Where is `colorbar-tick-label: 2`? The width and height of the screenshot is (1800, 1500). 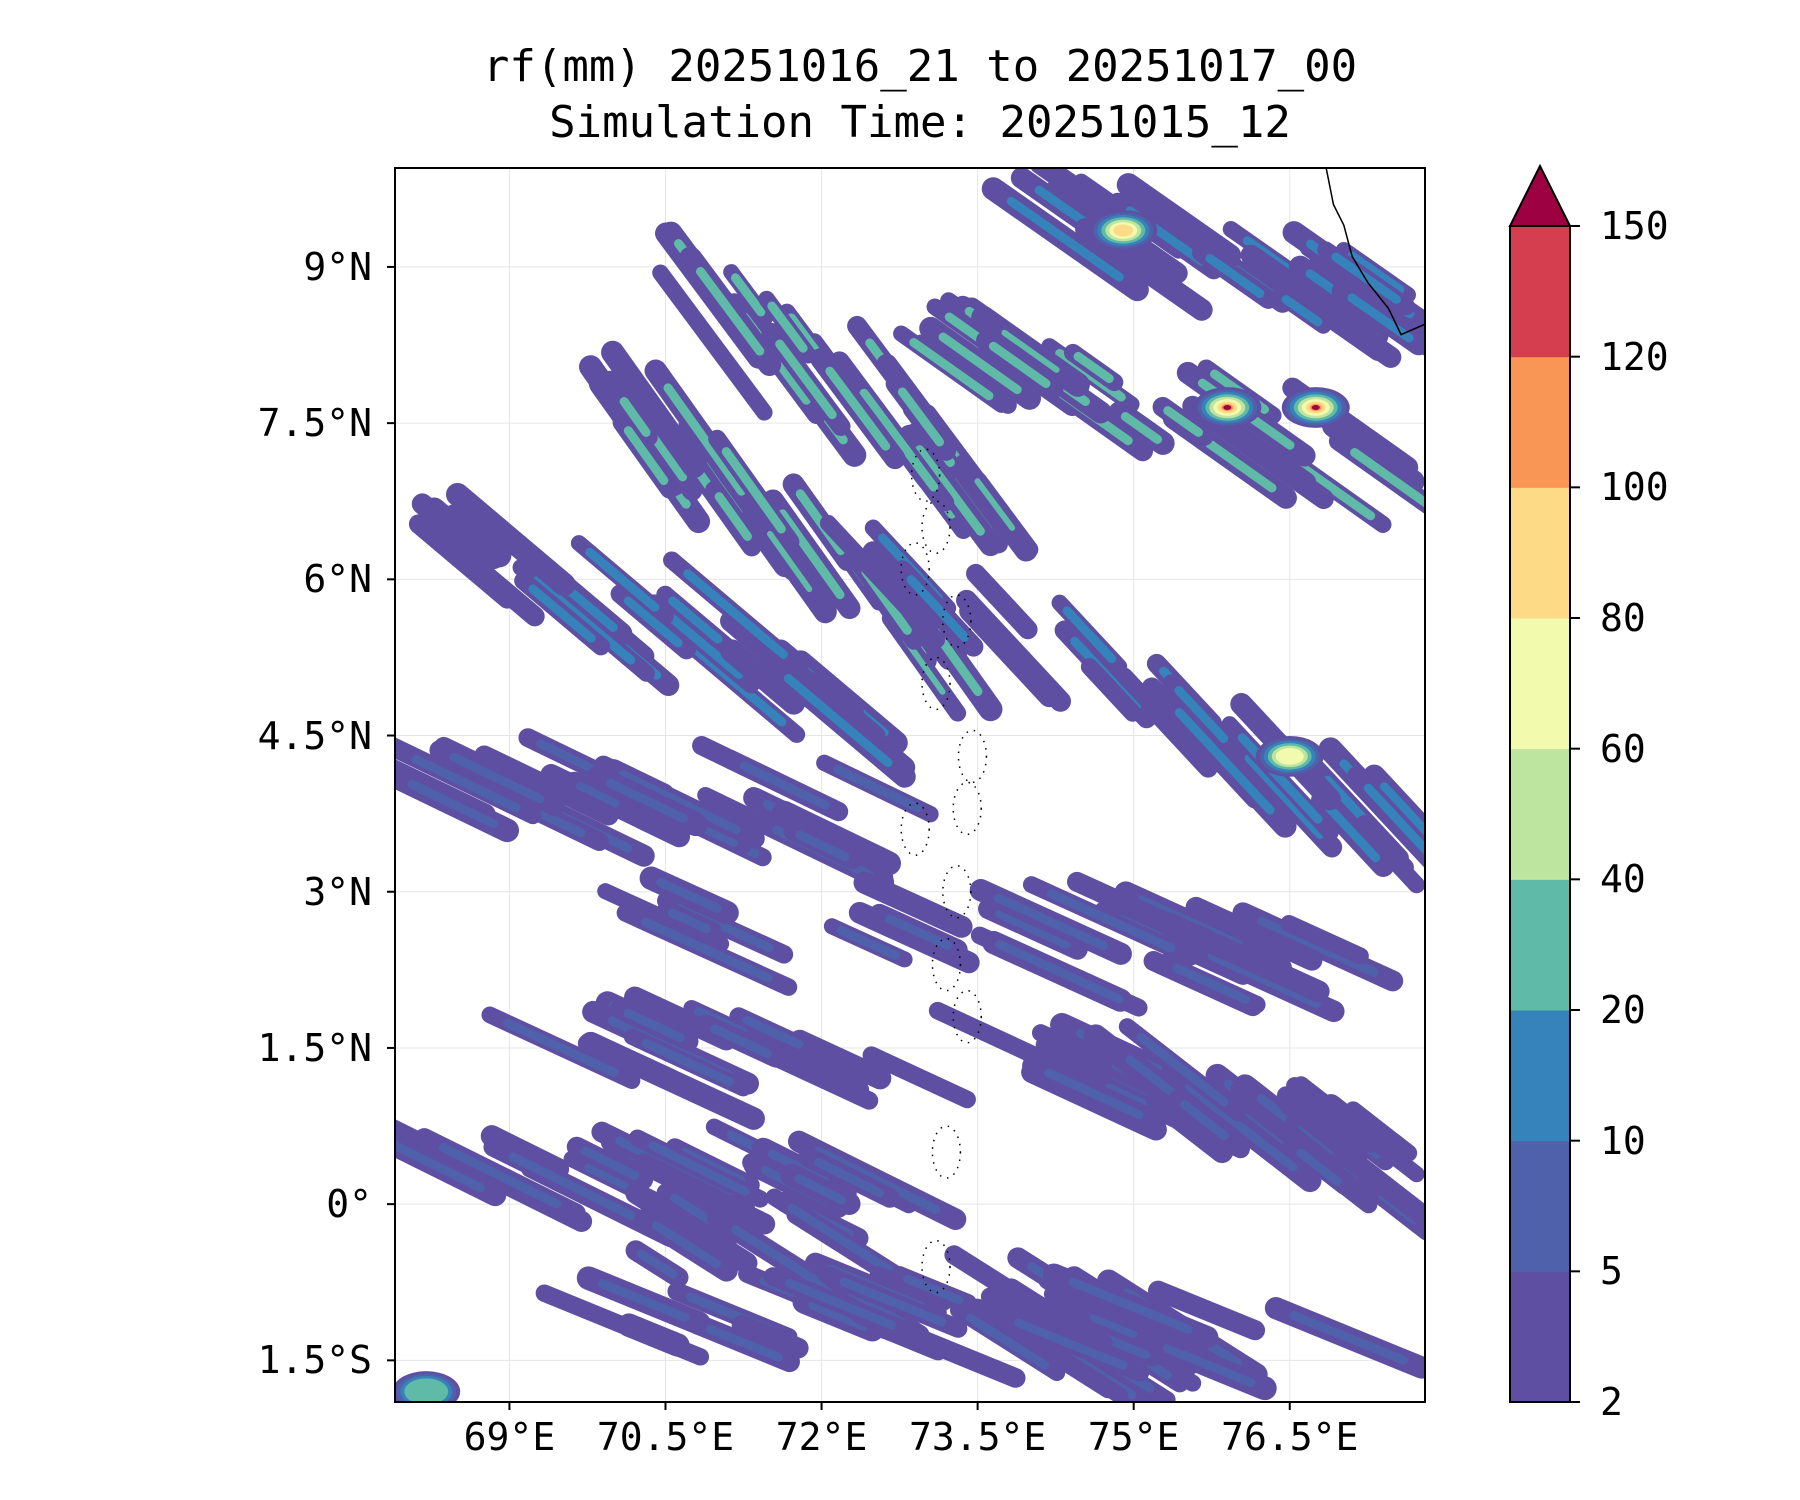 colorbar-tick-label: 2 is located at coordinates (1611, 1402).